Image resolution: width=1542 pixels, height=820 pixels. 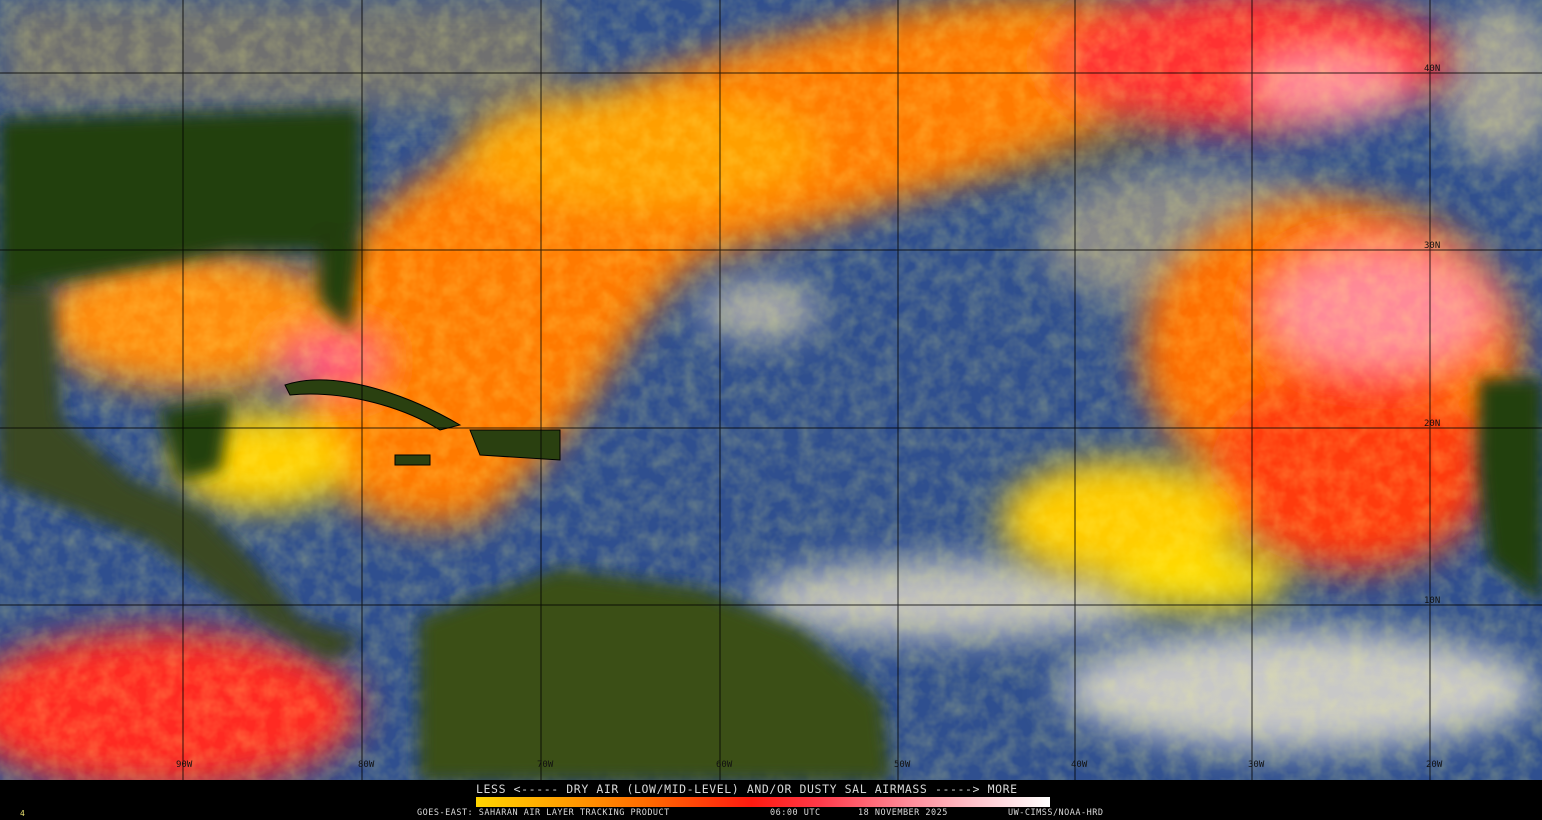 I want to click on color-scale-bar, so click(x=763, y=802).